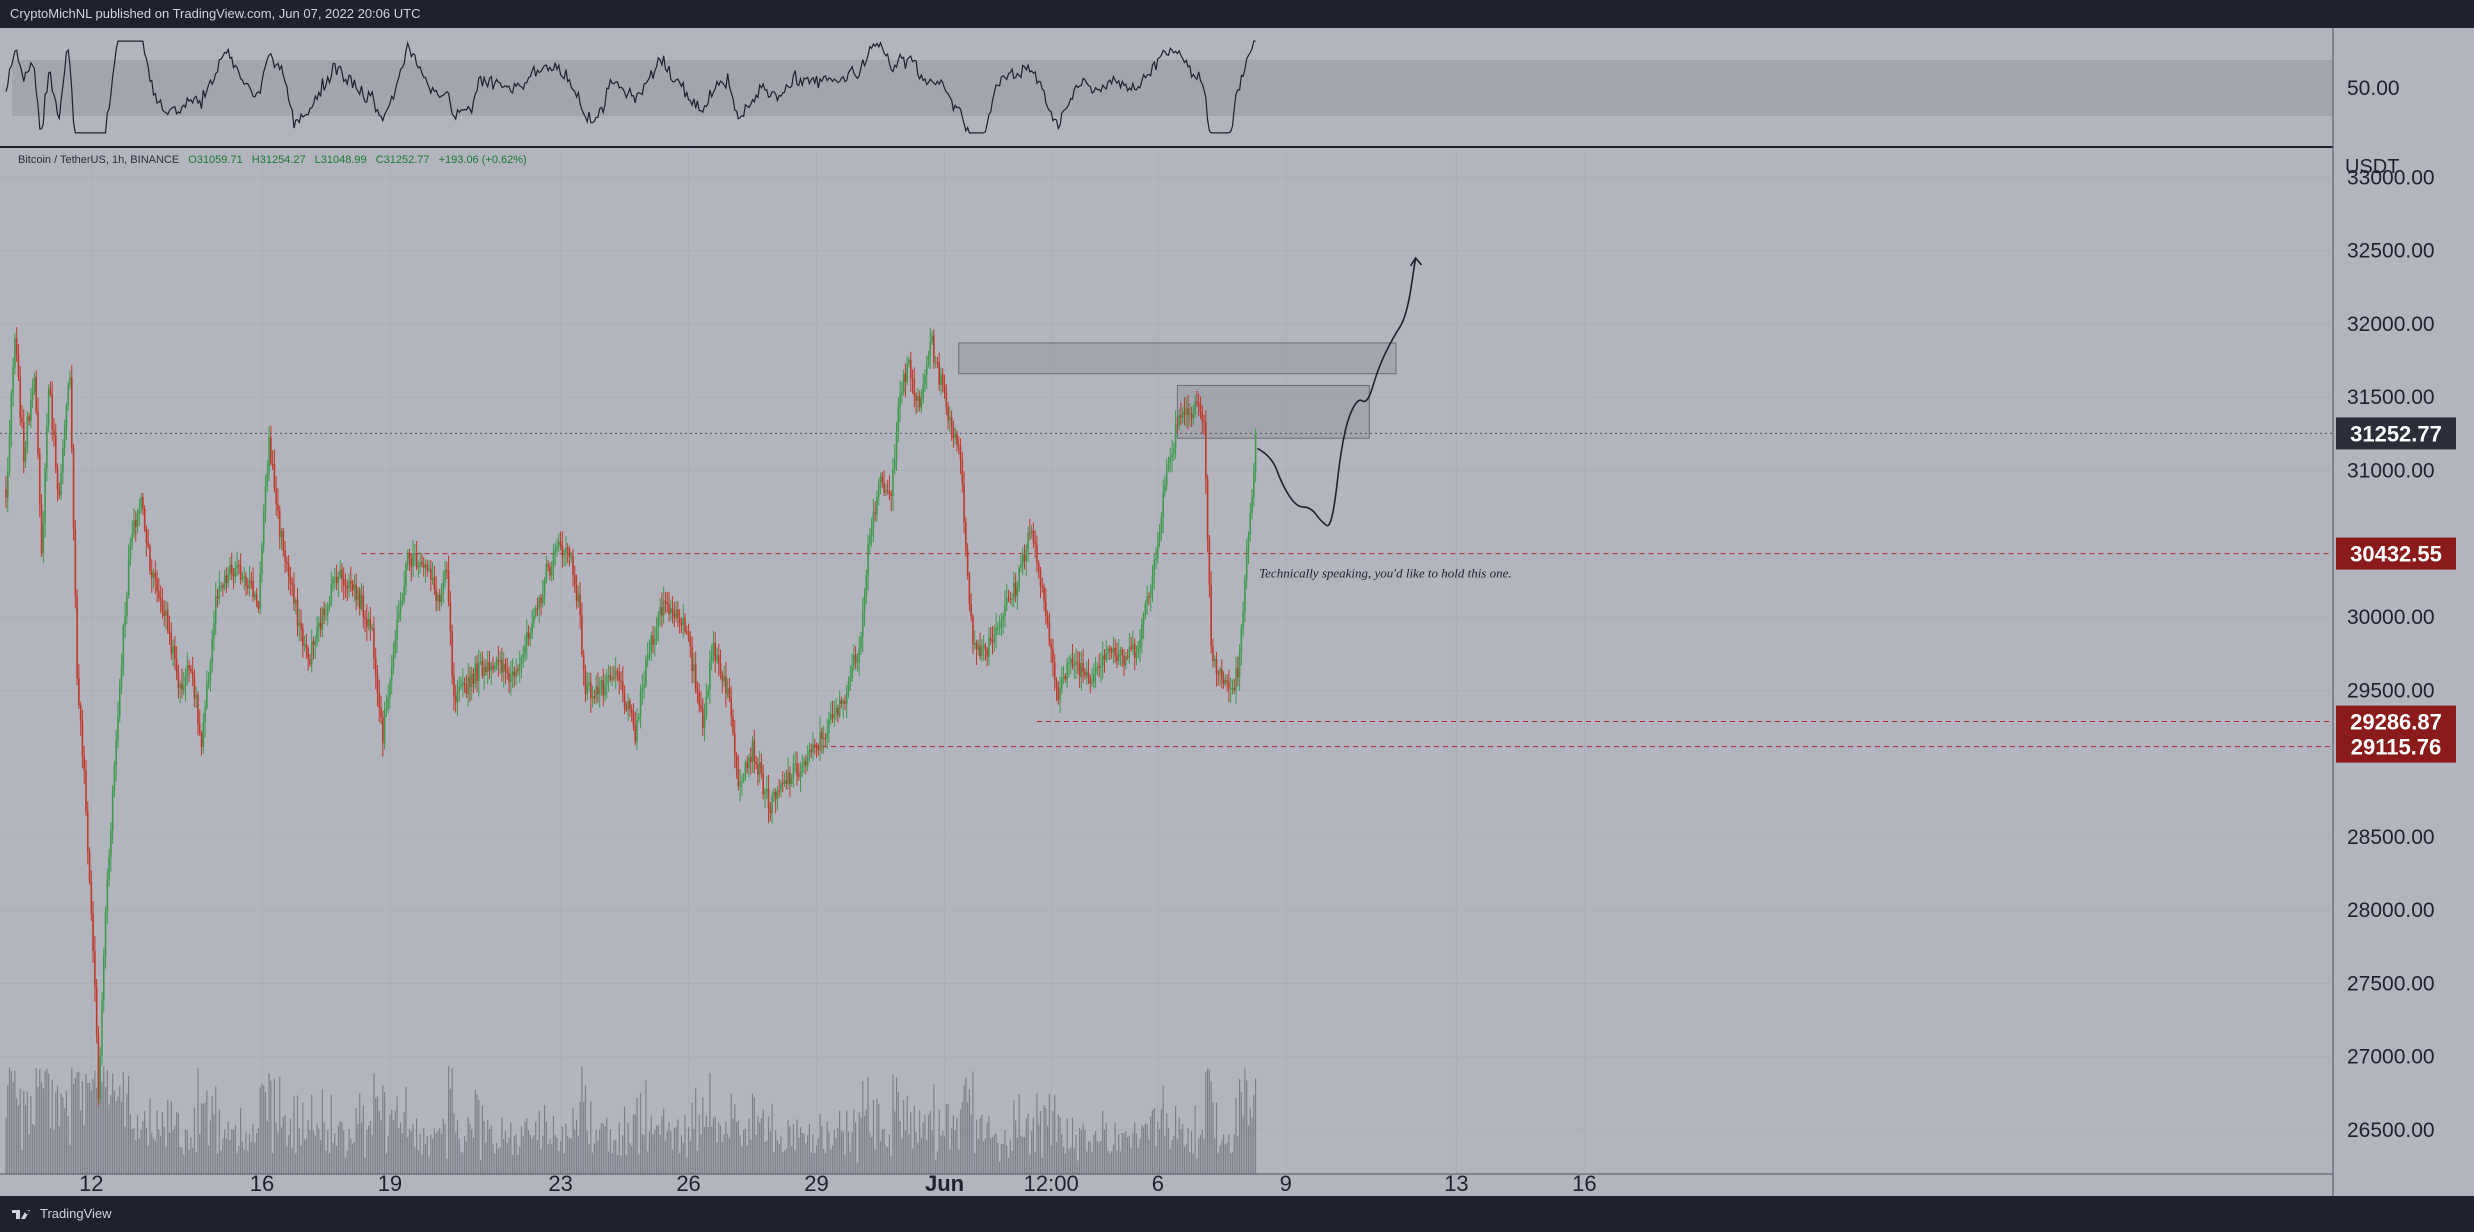  I want to click on svg-text: 31252.77, so click(2396, 433).